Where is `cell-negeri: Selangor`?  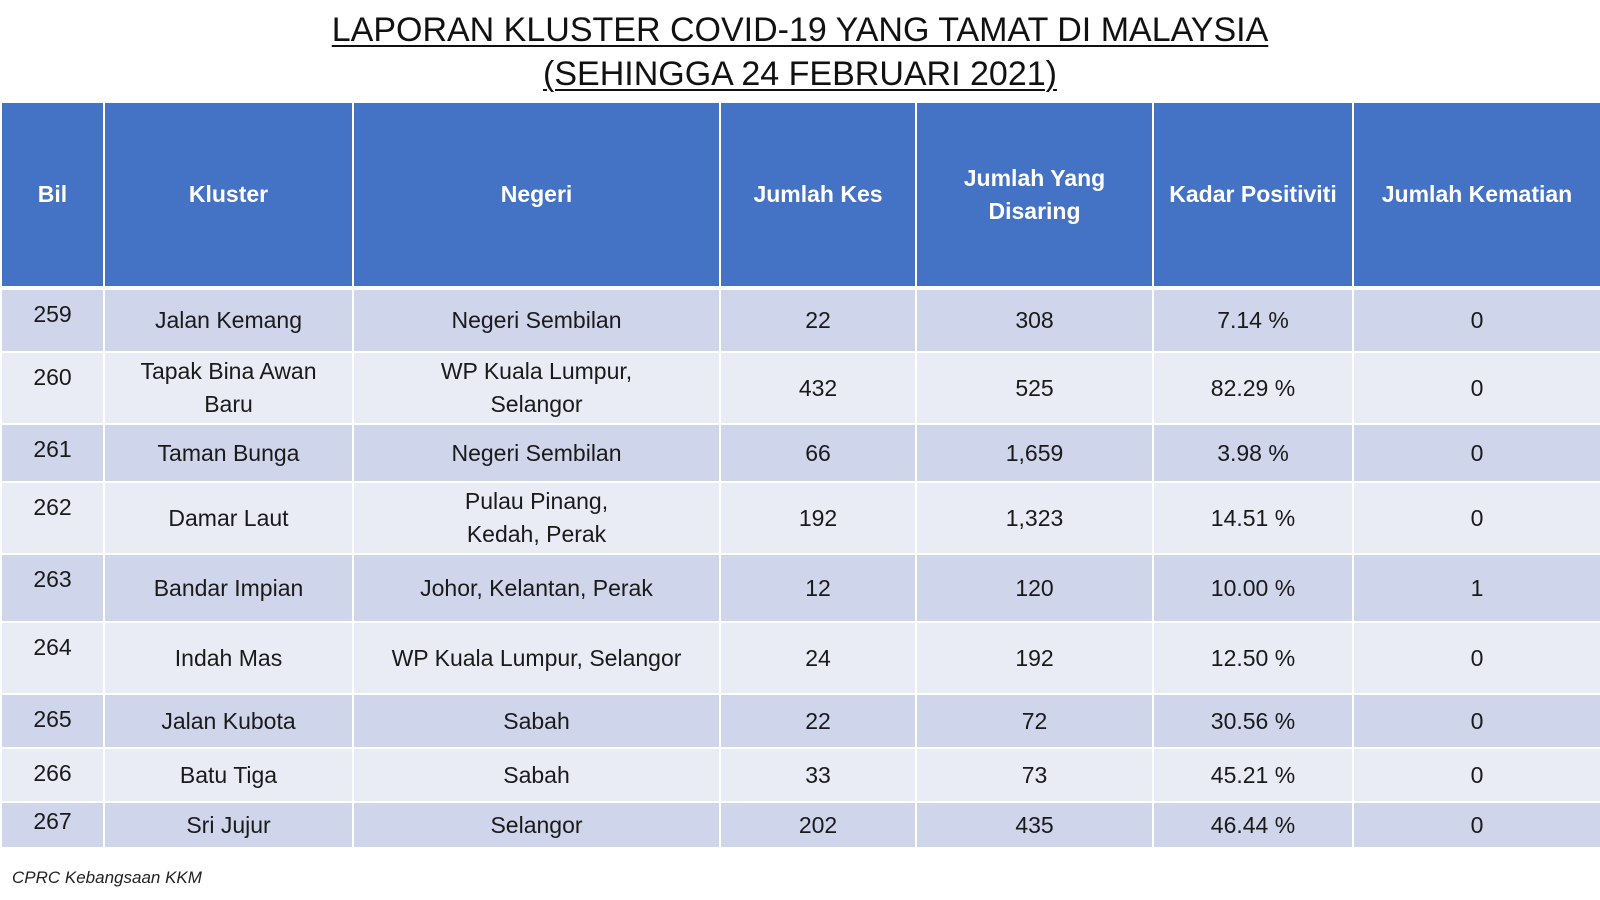
cell-negeri: Selangor is located at coordinates (536, 825).